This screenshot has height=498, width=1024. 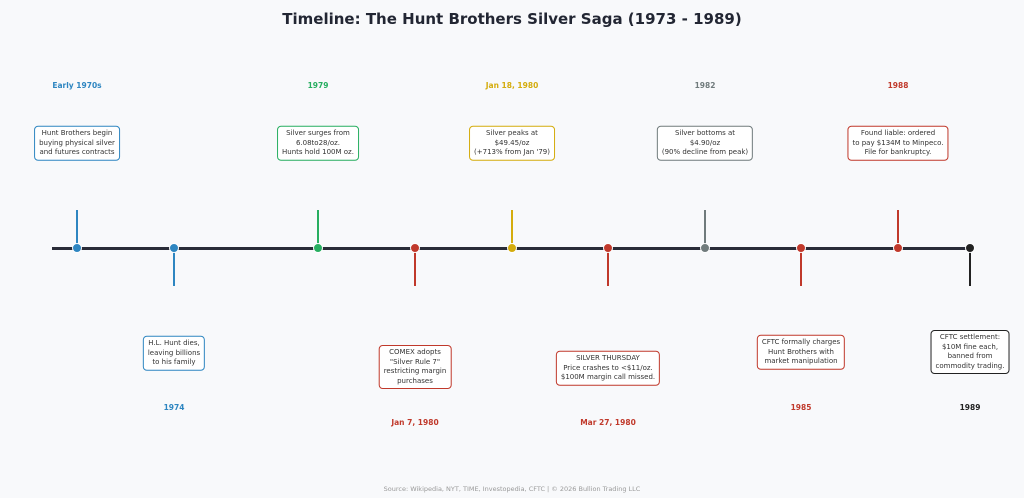 I want to click on event-date: 1988, so click(x=898, y=85).